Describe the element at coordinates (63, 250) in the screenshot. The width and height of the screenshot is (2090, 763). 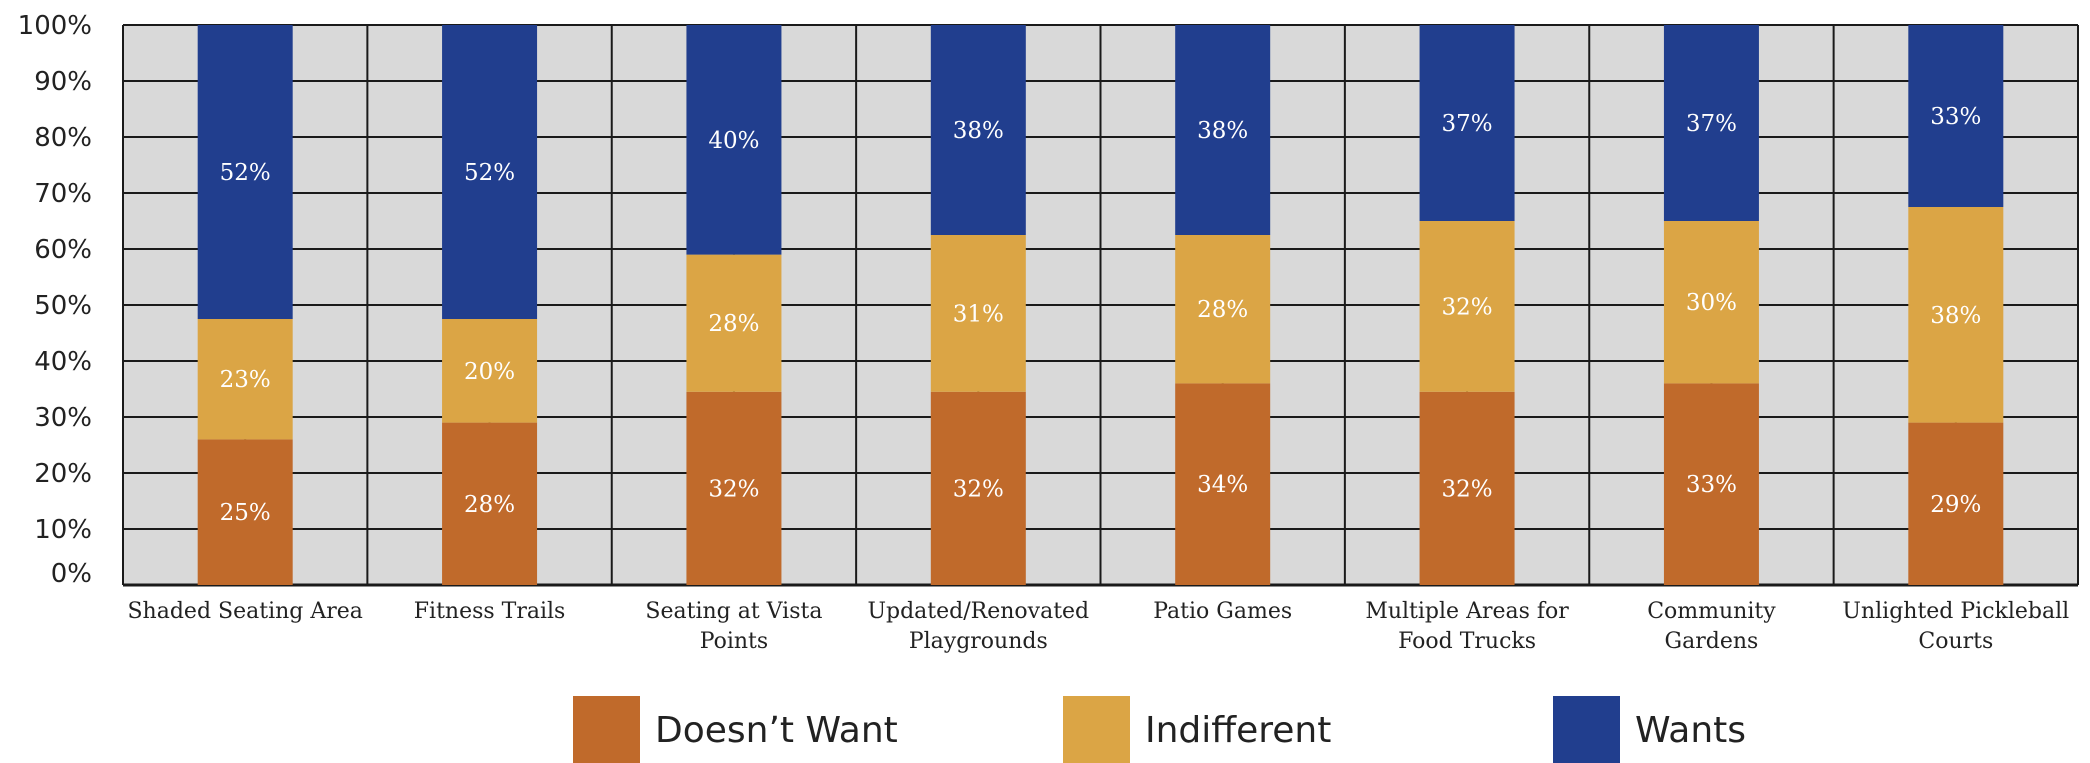
I see `y-tick-label: 60%` at that location.